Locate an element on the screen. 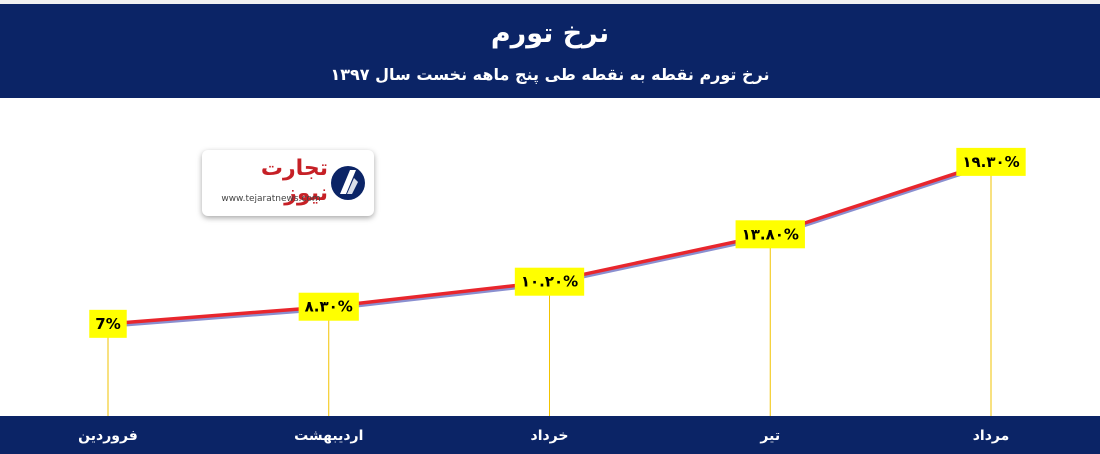 The height and width of the screenshot is (454, 1100). data-label-text-3: ۱۳.۸۰% is located at coordinates (770, 234).